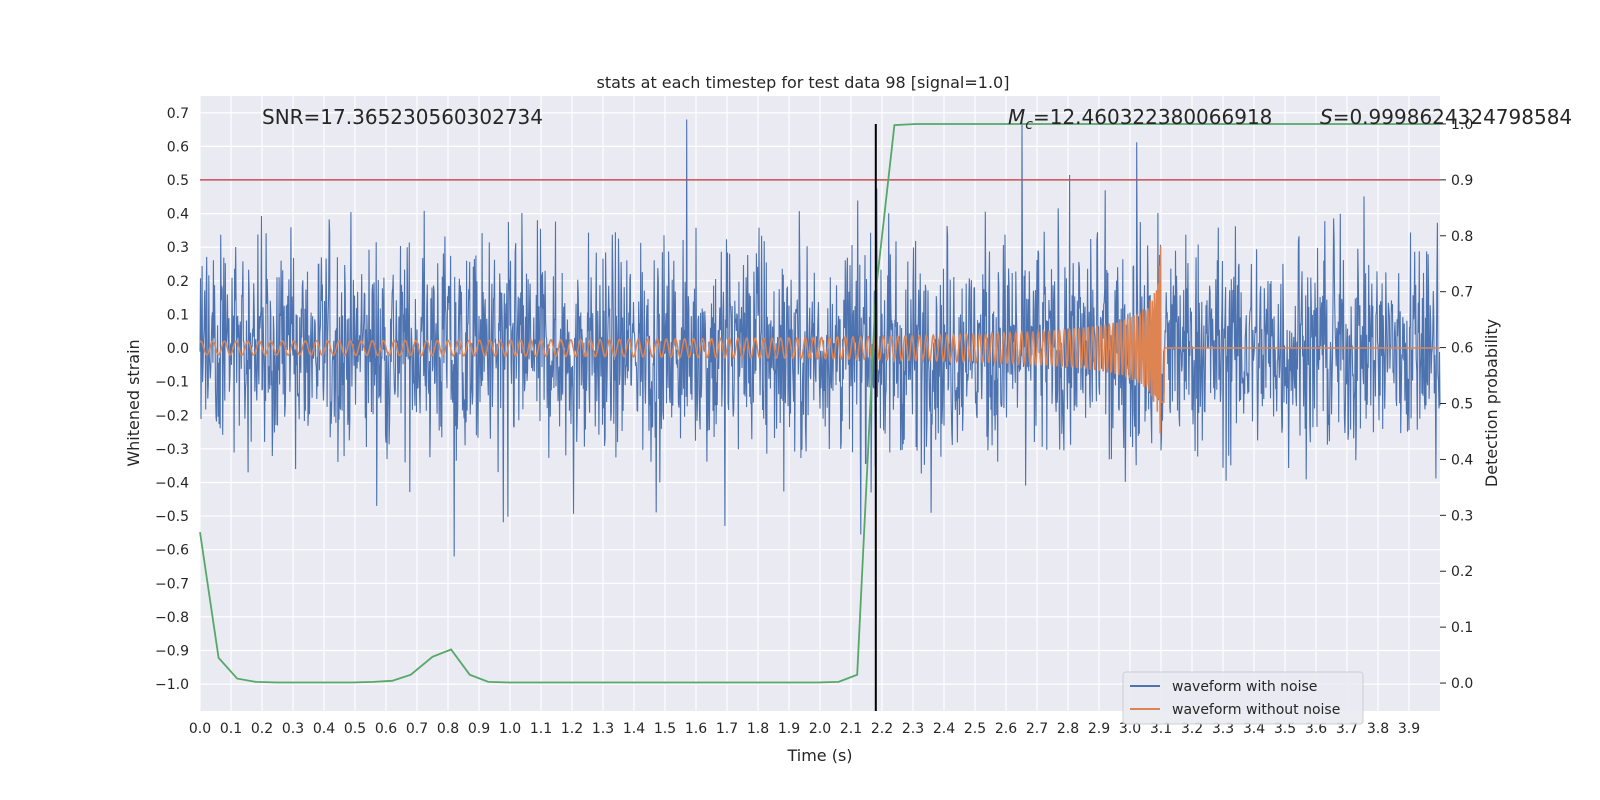 Image resolution: width=1600 pixels, height=800 pixels. Describe the element at coordinates (1462, 349) in the screenshot. I see `y2-tick-label: 0.6` at that location.